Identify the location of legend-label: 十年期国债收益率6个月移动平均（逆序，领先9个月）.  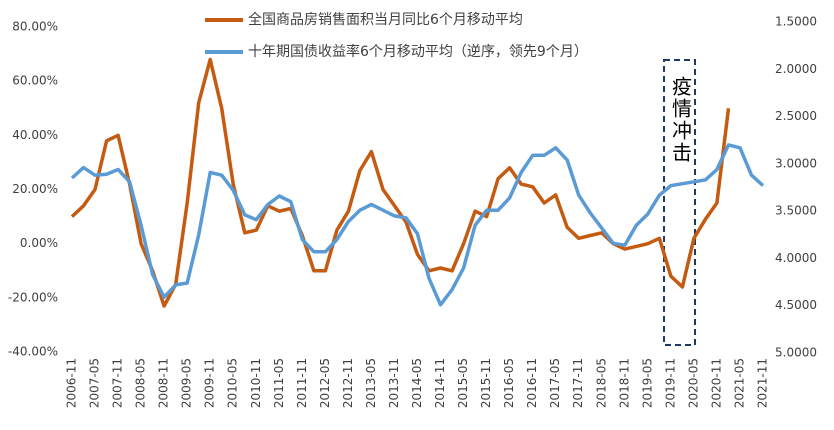
(418, 51).